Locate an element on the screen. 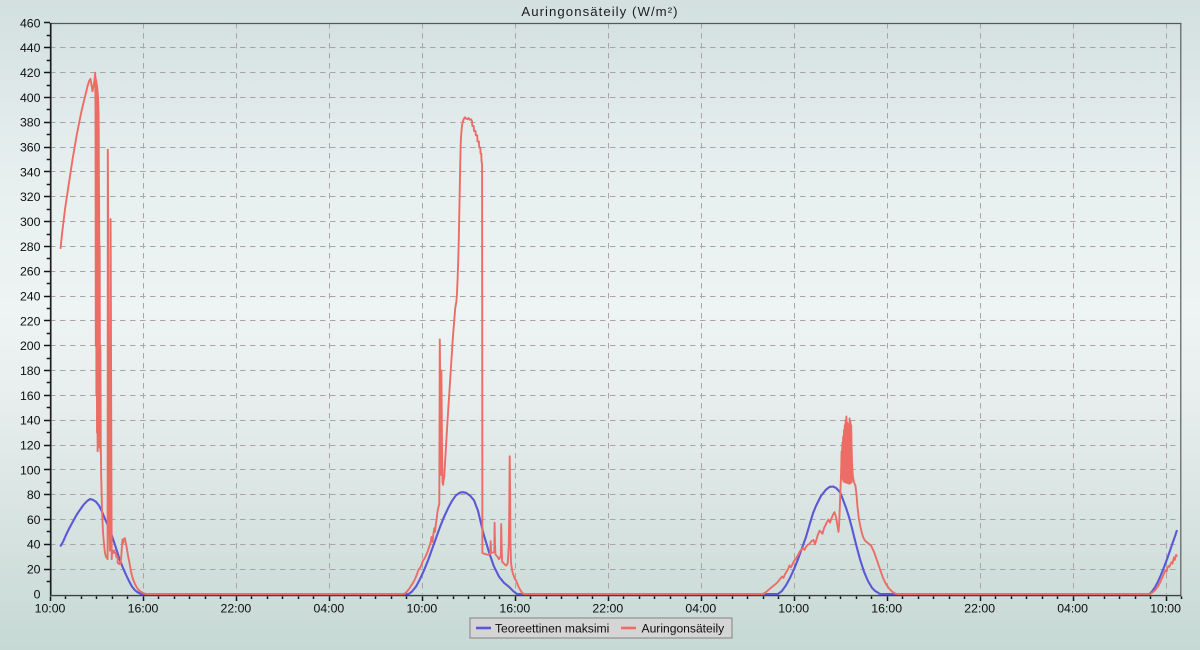 This screenshot has height=650, width=1200. svg-text: 260 is located at coordinates (30, 272).